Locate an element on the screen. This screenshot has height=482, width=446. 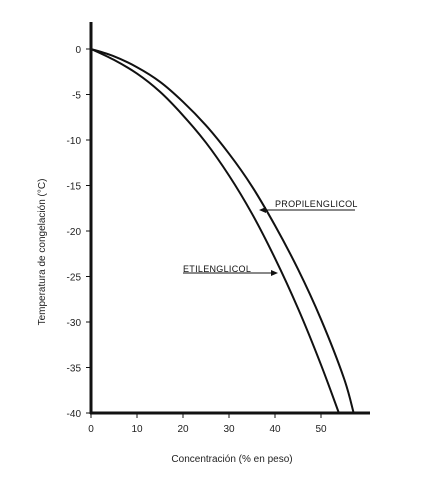
y-tick-label: -15 is located at coordinates (74, 187).